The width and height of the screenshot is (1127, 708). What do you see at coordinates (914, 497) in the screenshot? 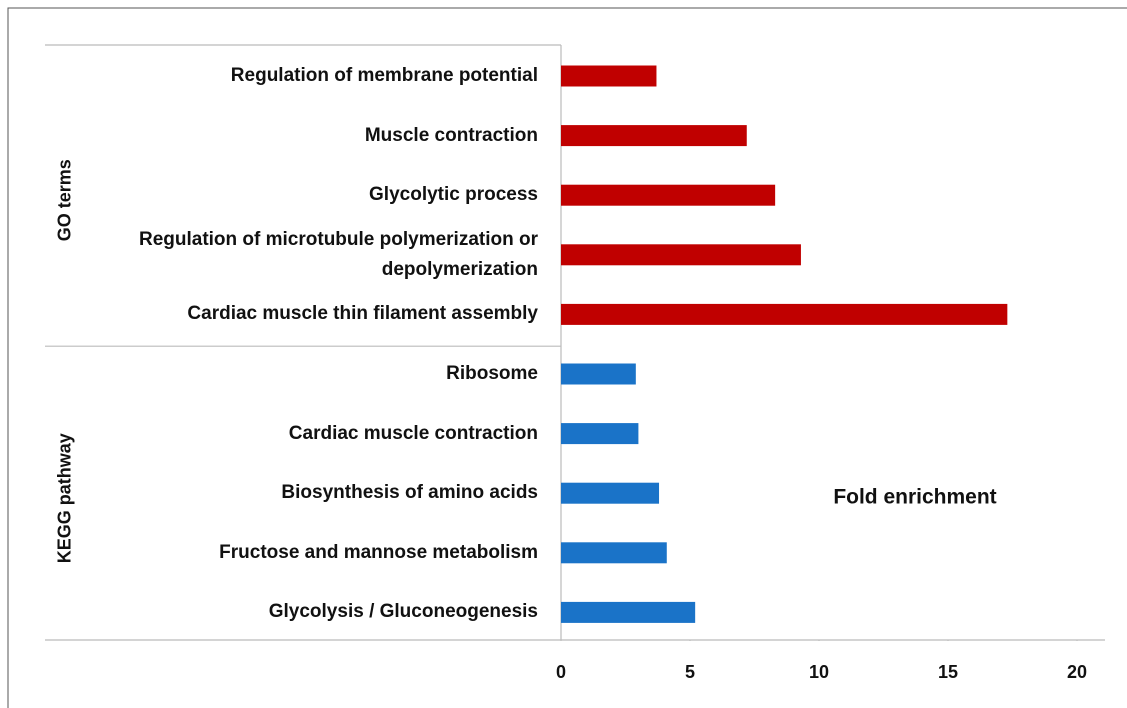
I see `x-axis-title: Fold enrichment` at bounding box center [914, 497].